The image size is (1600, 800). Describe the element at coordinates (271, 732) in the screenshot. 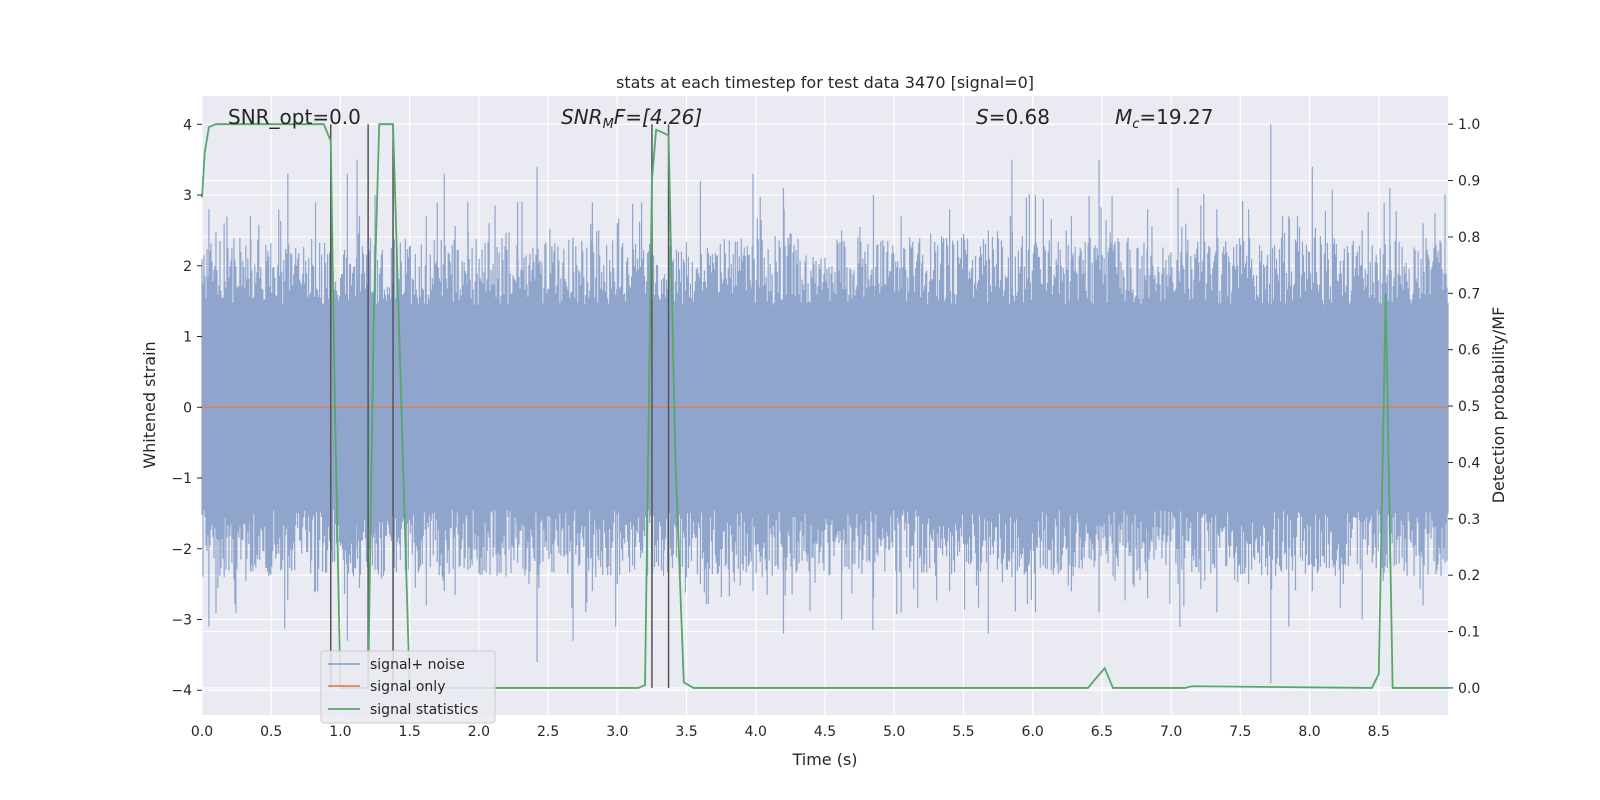

I see `x-tick-label: 0.5` at that location.